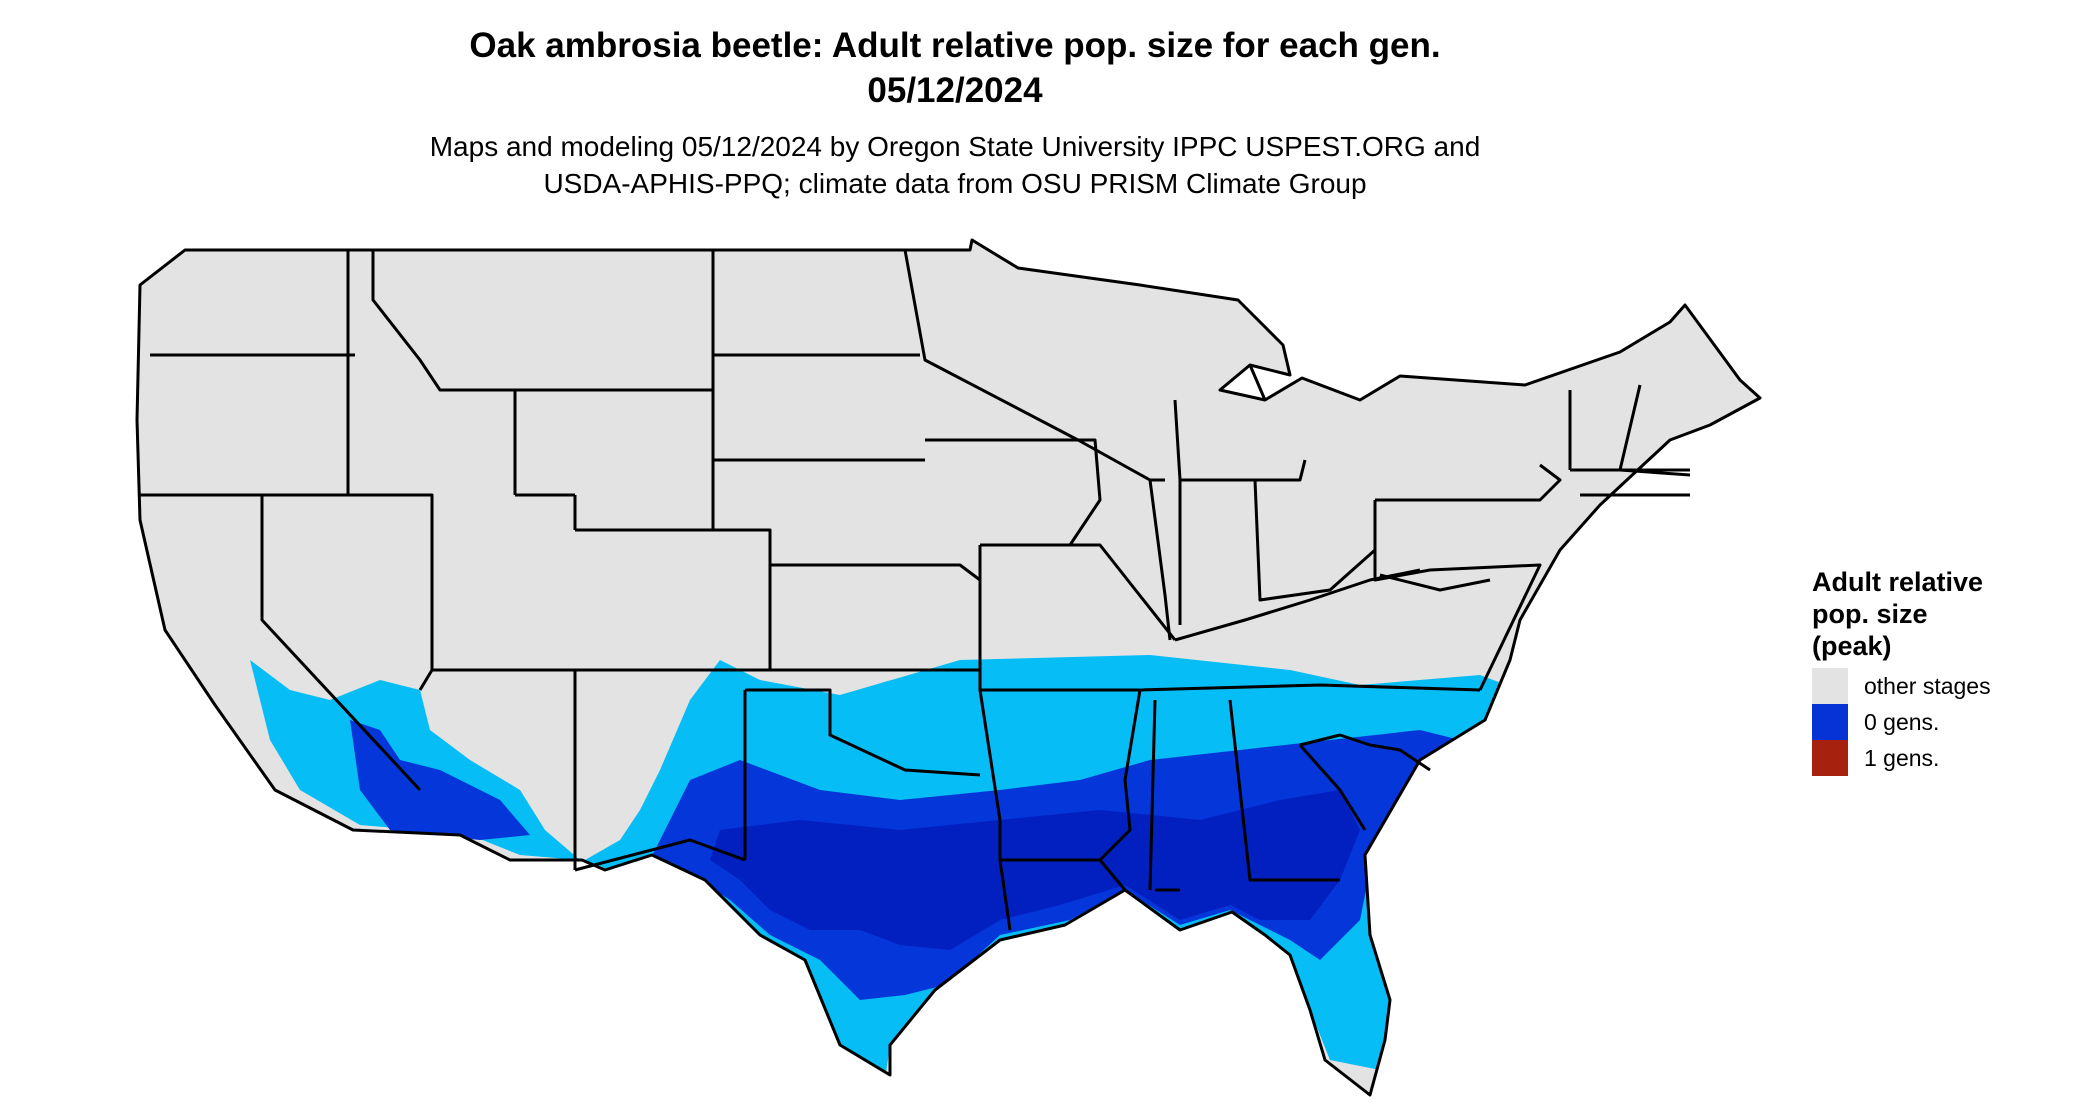 The image size is (2100, 1116). Describe the element at coordinates (1898, 582) in the screenshot. I see `legend-title-line-1: Adult relative` at that location.